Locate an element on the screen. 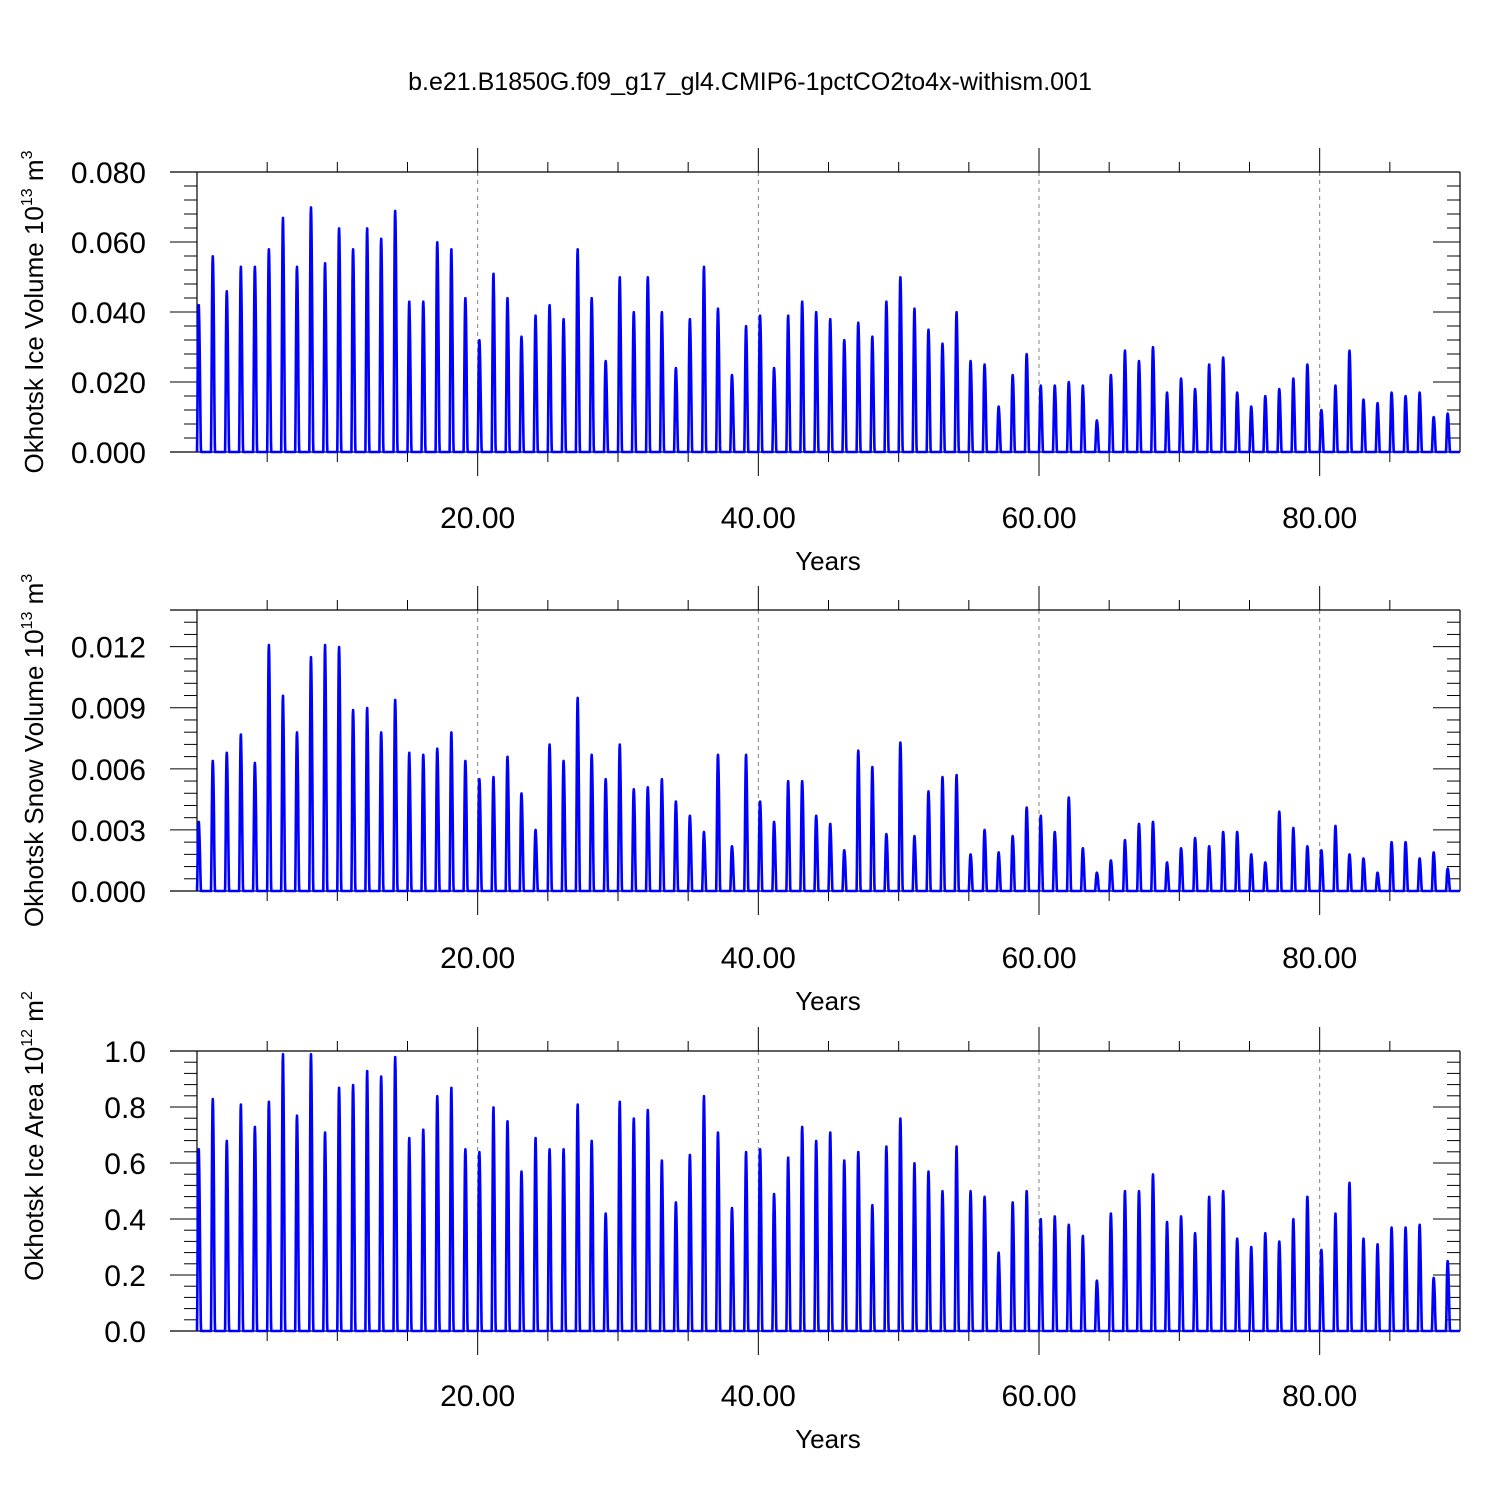 The width and height of the screenshot is (1500, 1500). y-tick-label: 0.2 is located at coordinates (125, 1276).